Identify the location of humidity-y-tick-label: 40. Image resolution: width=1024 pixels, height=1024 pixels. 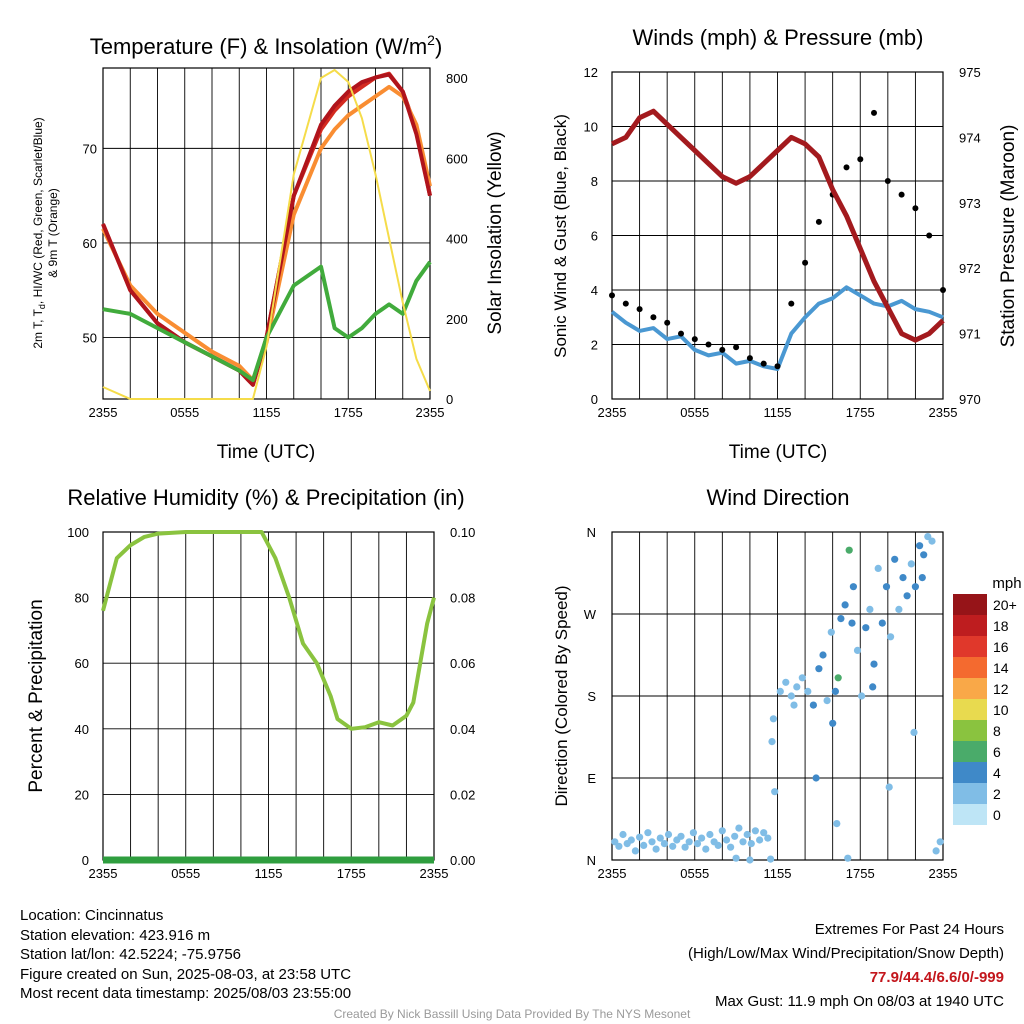
(82, 729).